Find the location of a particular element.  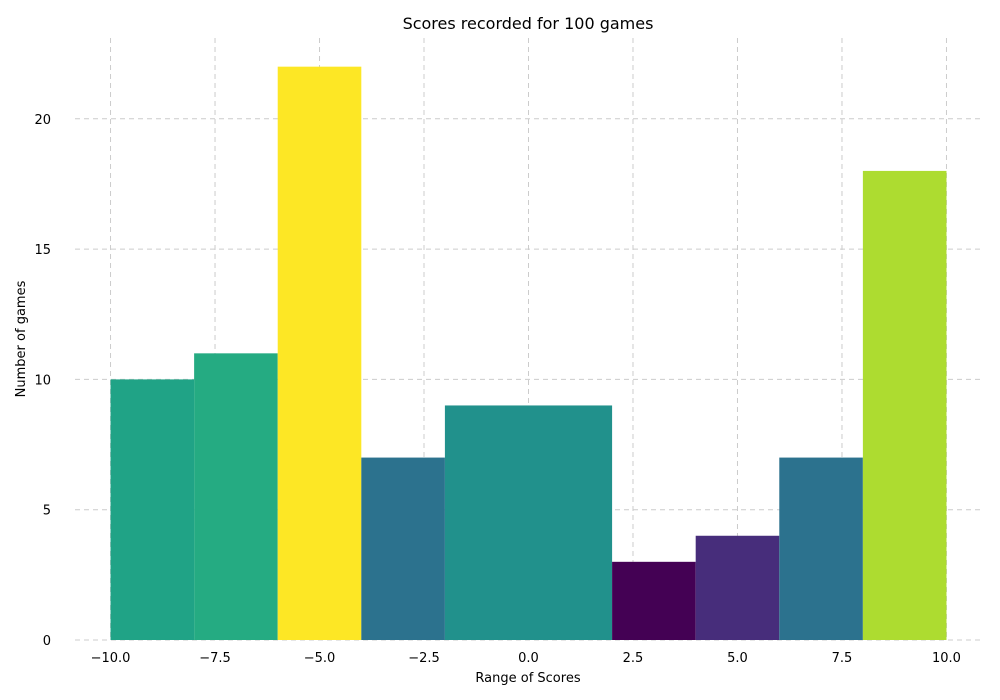

x-tick-label: −5.0 is located at coordinates (320, 658).